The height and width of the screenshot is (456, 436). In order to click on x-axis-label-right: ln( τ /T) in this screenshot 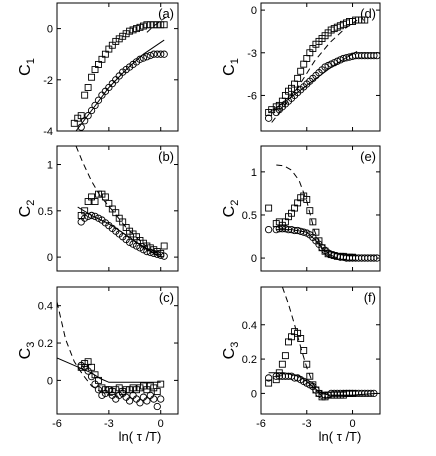, I will do `click(340, 436)`.